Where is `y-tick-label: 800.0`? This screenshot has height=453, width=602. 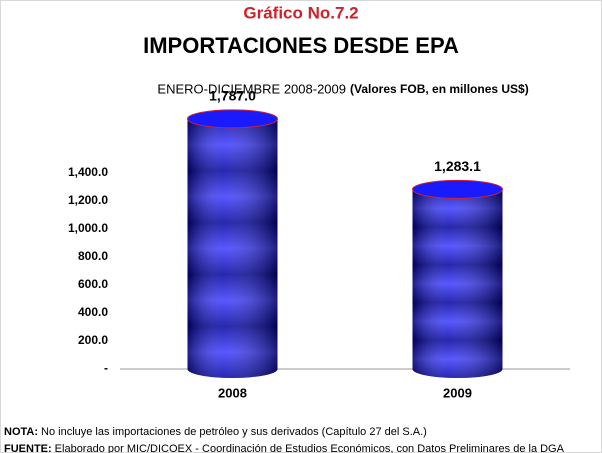
y-tick-label: 800.0 is located at coordinates (93, 256).